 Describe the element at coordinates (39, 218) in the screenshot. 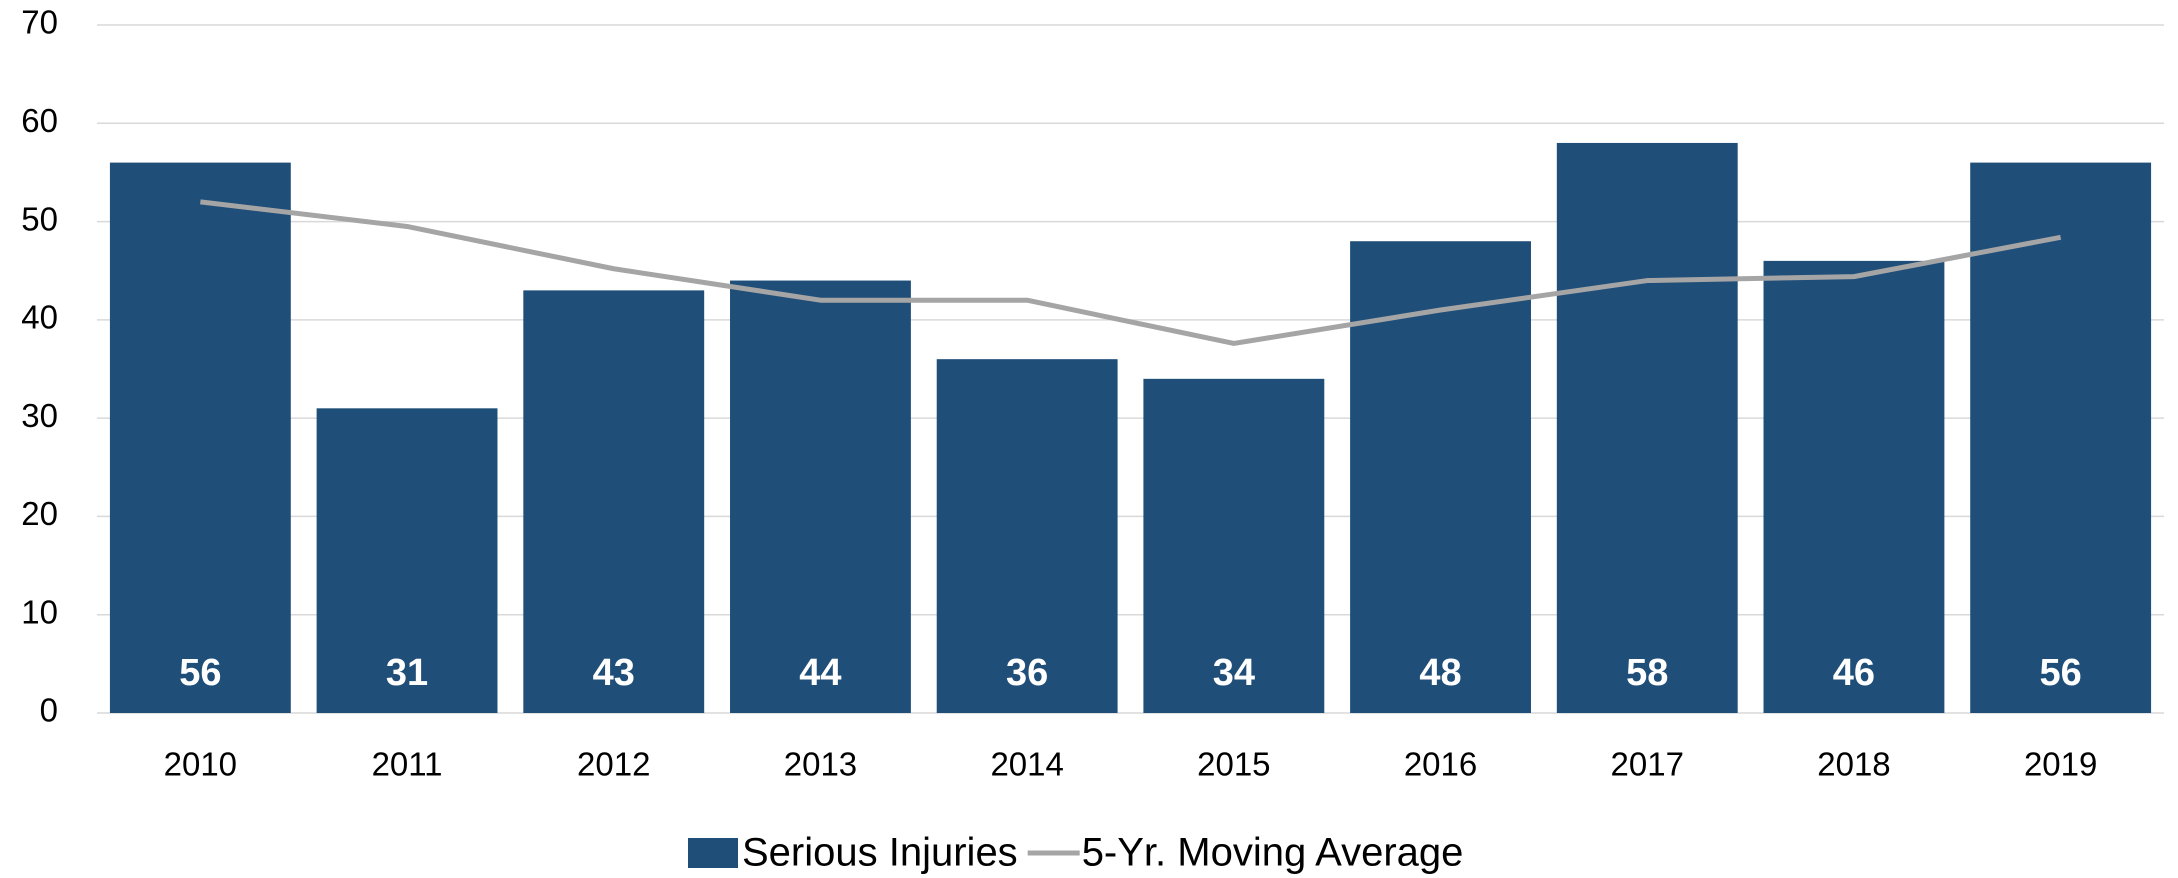

I see `y-tick-label: 50` at that location.